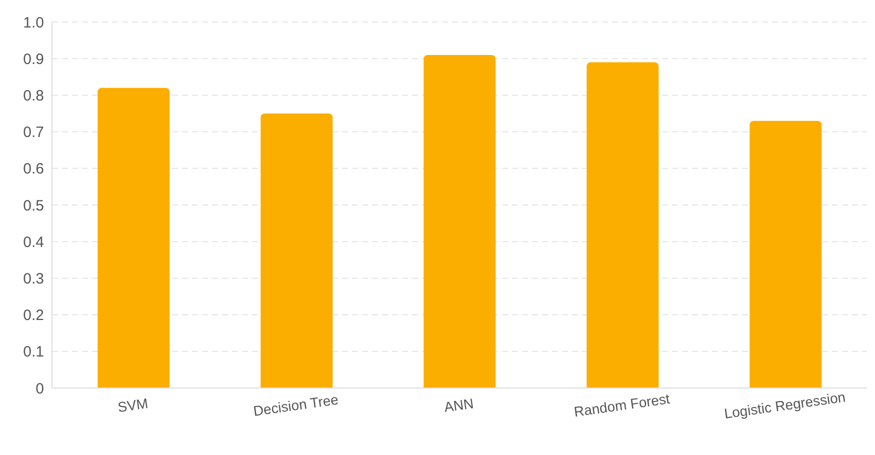 This screenshot has height=455, width=875. I want to click on x-tick-label: Decision Tree, so click(296, 405).